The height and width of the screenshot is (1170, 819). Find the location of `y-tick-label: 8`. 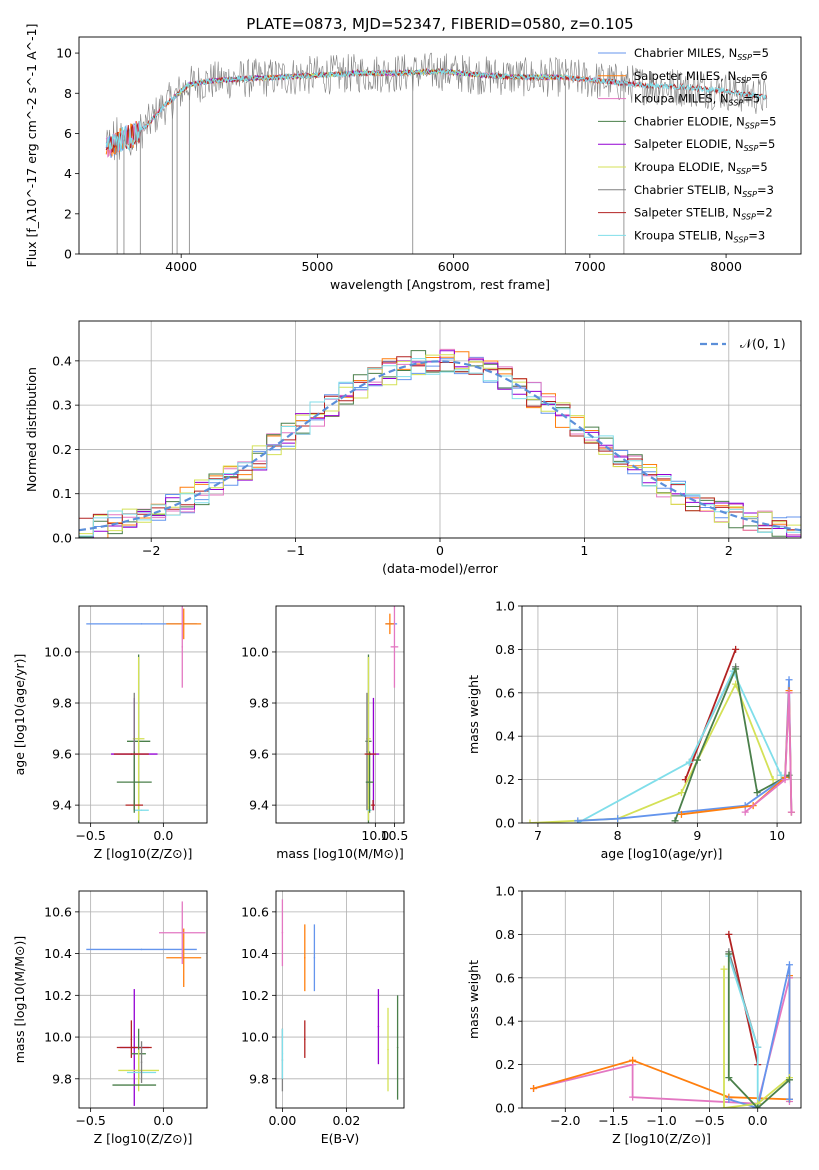

y-tick-label: 8 is located at coordinates (68, 93).